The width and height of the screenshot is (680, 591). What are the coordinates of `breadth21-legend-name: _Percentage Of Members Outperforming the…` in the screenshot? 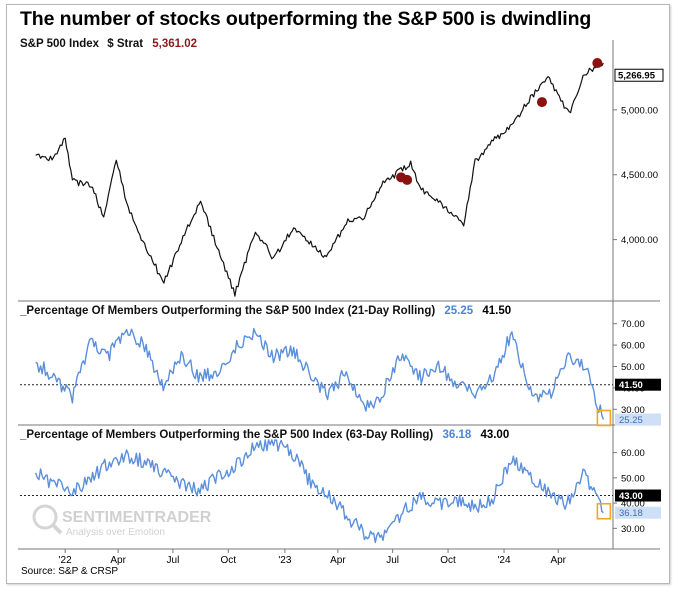 It's located at (228, 311).